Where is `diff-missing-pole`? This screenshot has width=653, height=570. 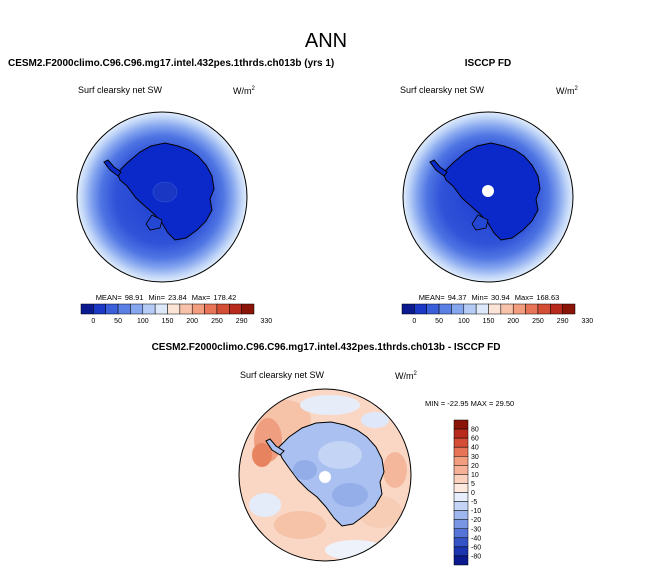
diff-missing-pole is located at coordinates (325, 477).